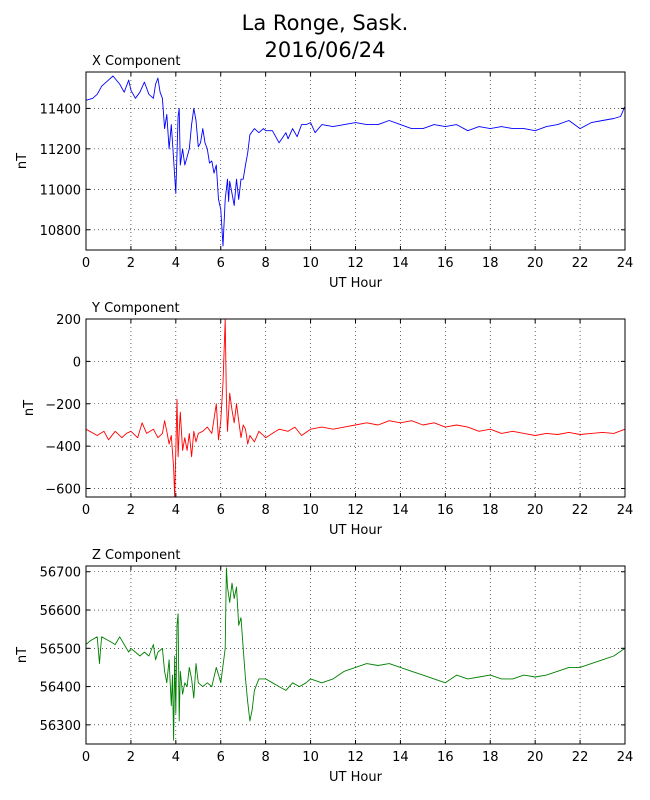 The height and width of the screenshot is (800, 650). I want to click on y-tick-label: 56300, so click(60, 726).